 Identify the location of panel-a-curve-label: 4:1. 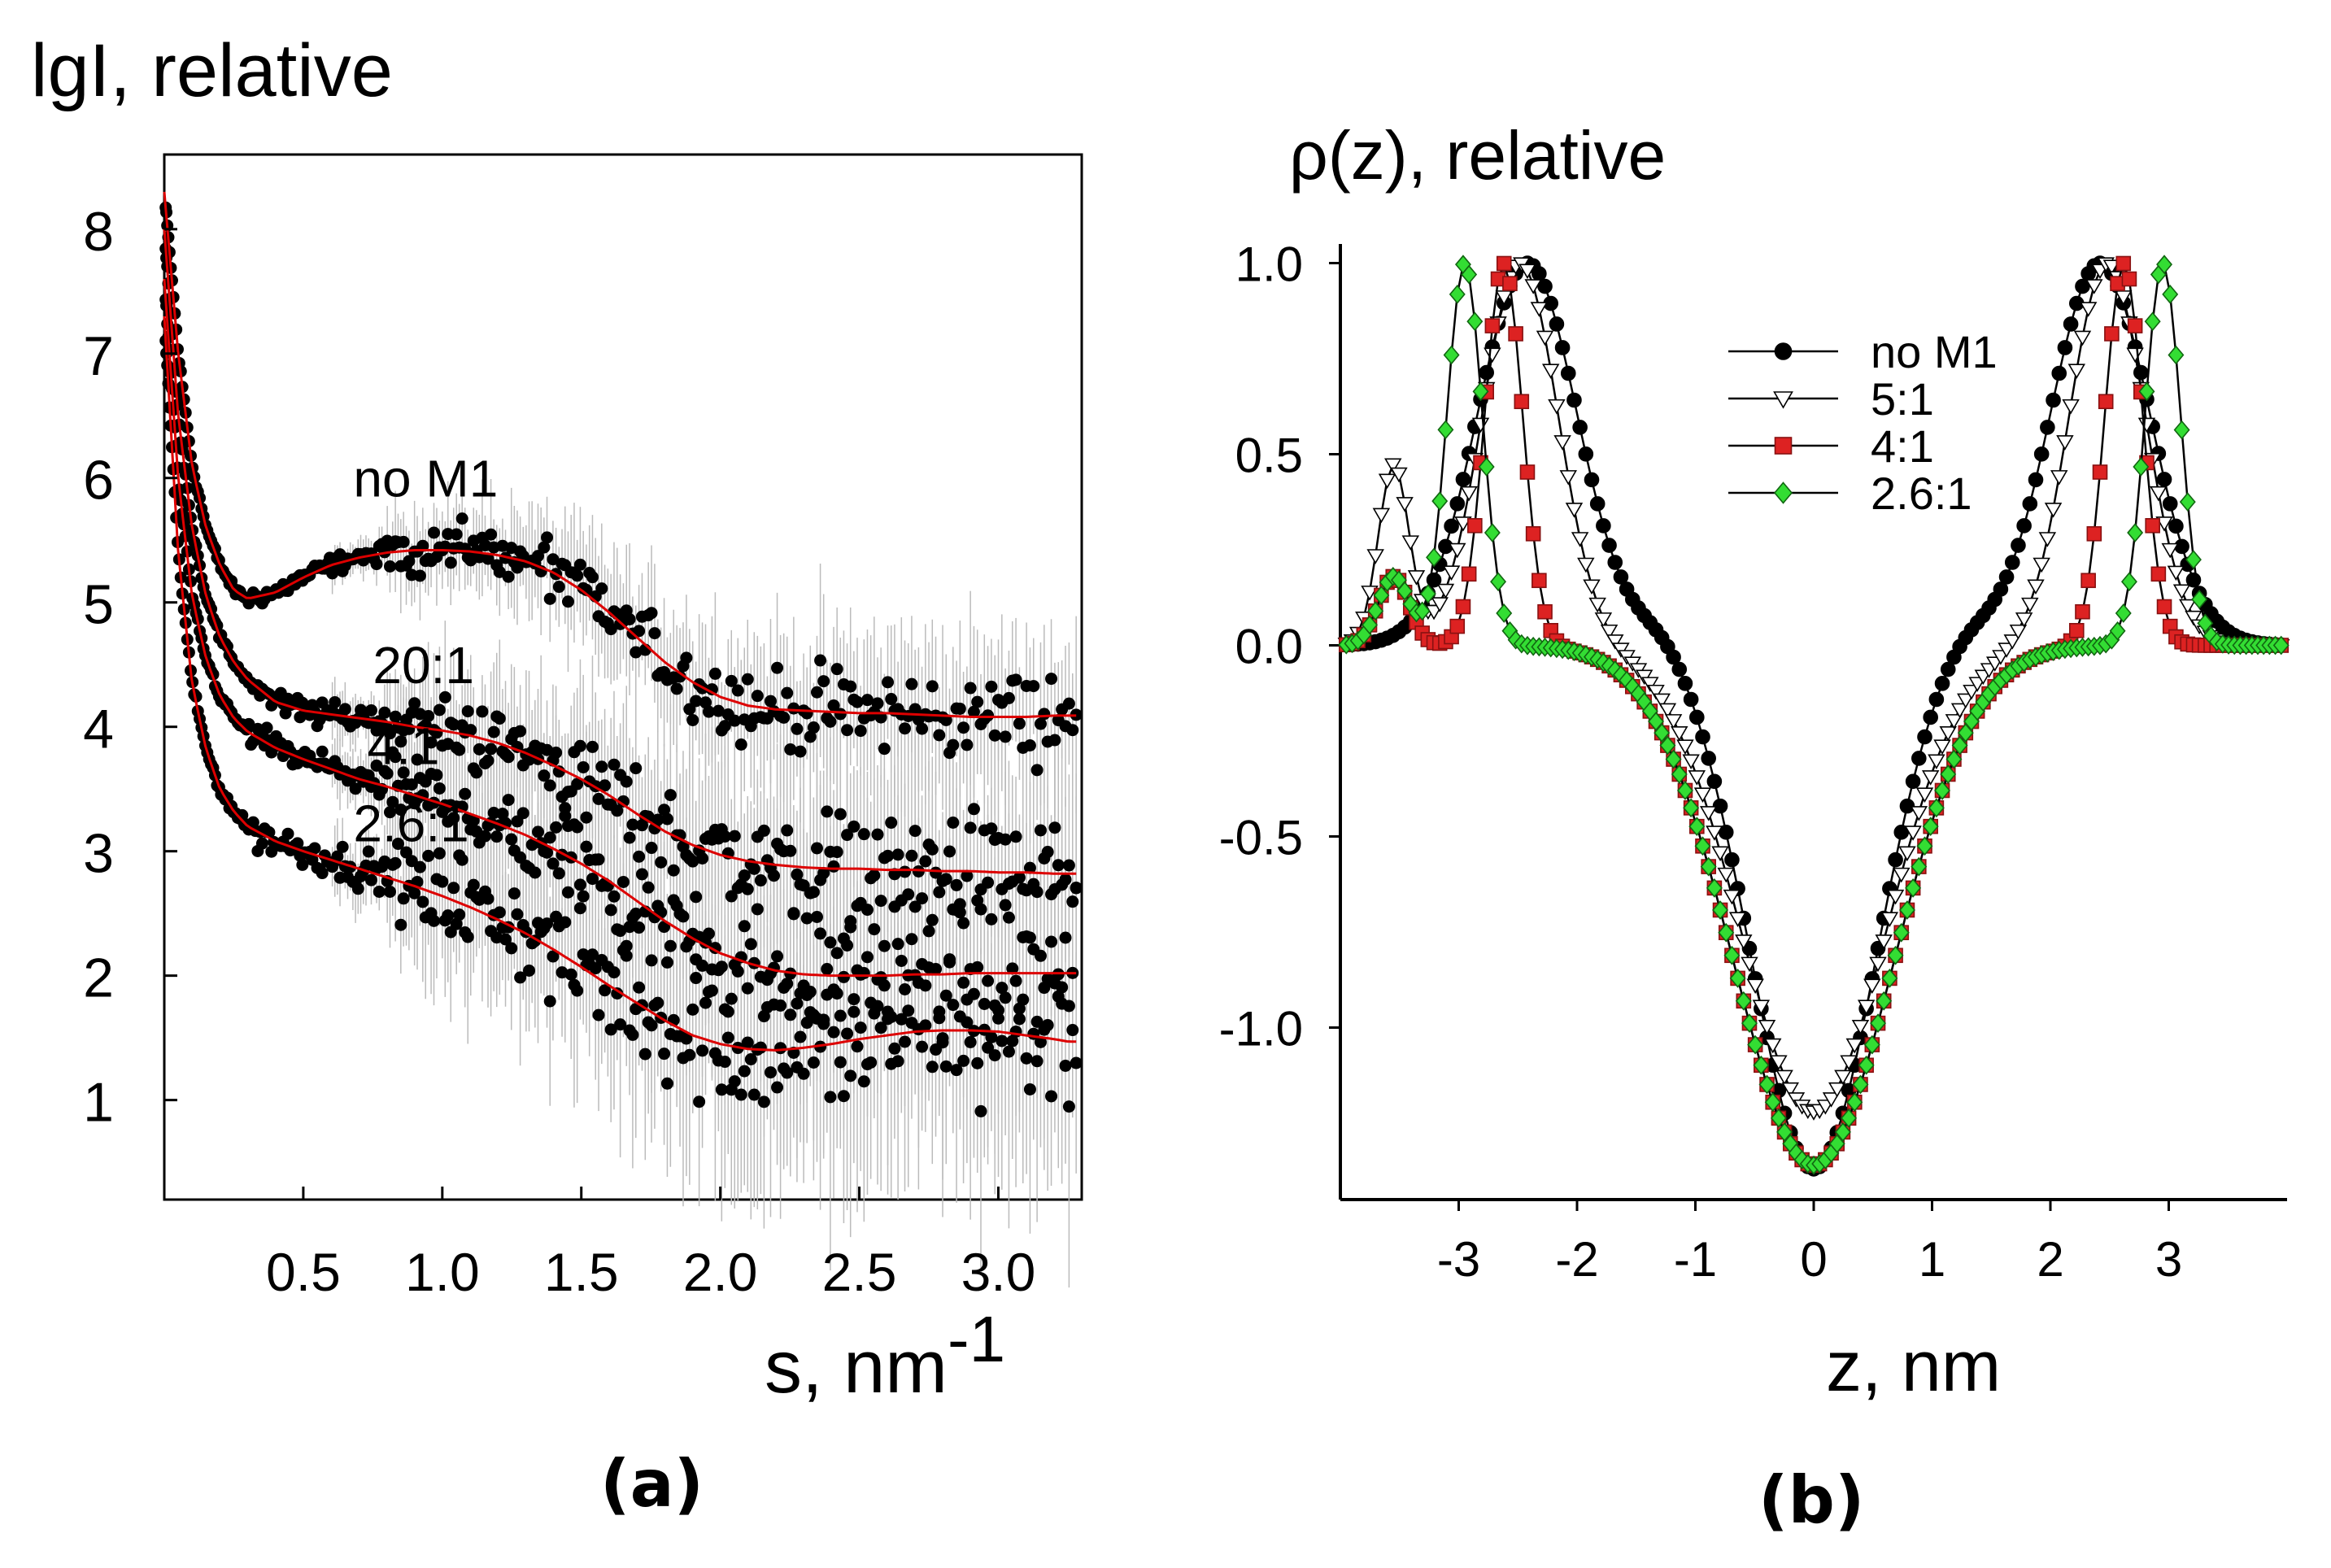
(404, 746).